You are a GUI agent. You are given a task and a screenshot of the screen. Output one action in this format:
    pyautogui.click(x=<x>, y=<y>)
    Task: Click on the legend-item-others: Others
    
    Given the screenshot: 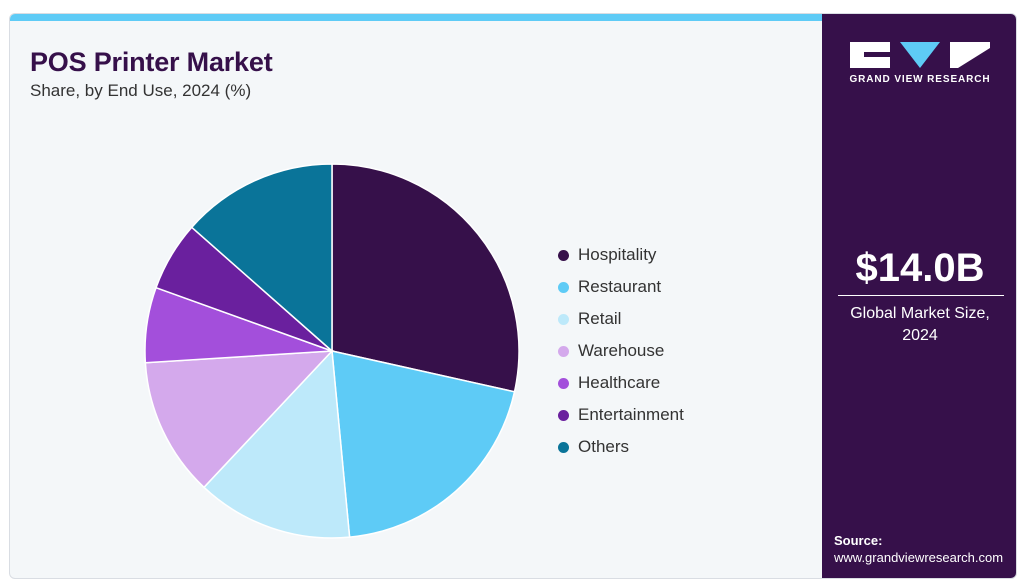 What is the action you would take?
    pyautogui.click(x=621, y=447)
    